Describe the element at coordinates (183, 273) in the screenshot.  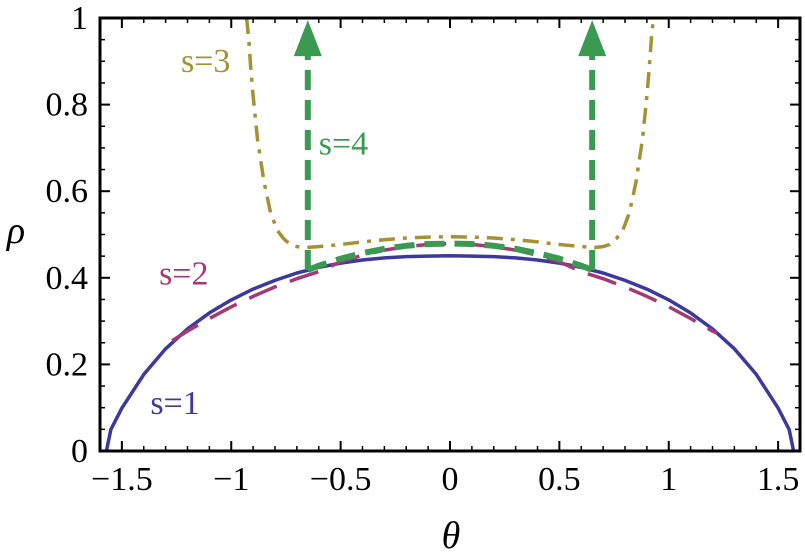
I see `series-label: s=2` at that location.